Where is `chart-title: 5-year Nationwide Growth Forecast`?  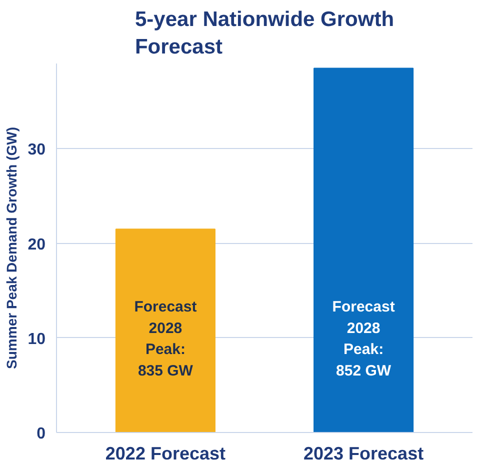 chart-title: 5-year Nationwide Growth Forecast is located at coordinates (264, 33).